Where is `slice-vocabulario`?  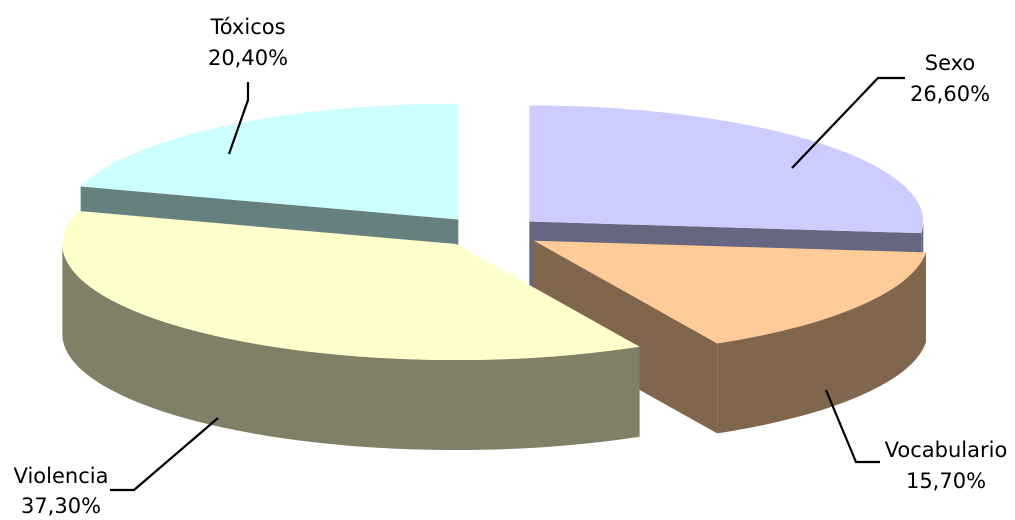
slice-vocabulario is located at coordinates (729, 292).